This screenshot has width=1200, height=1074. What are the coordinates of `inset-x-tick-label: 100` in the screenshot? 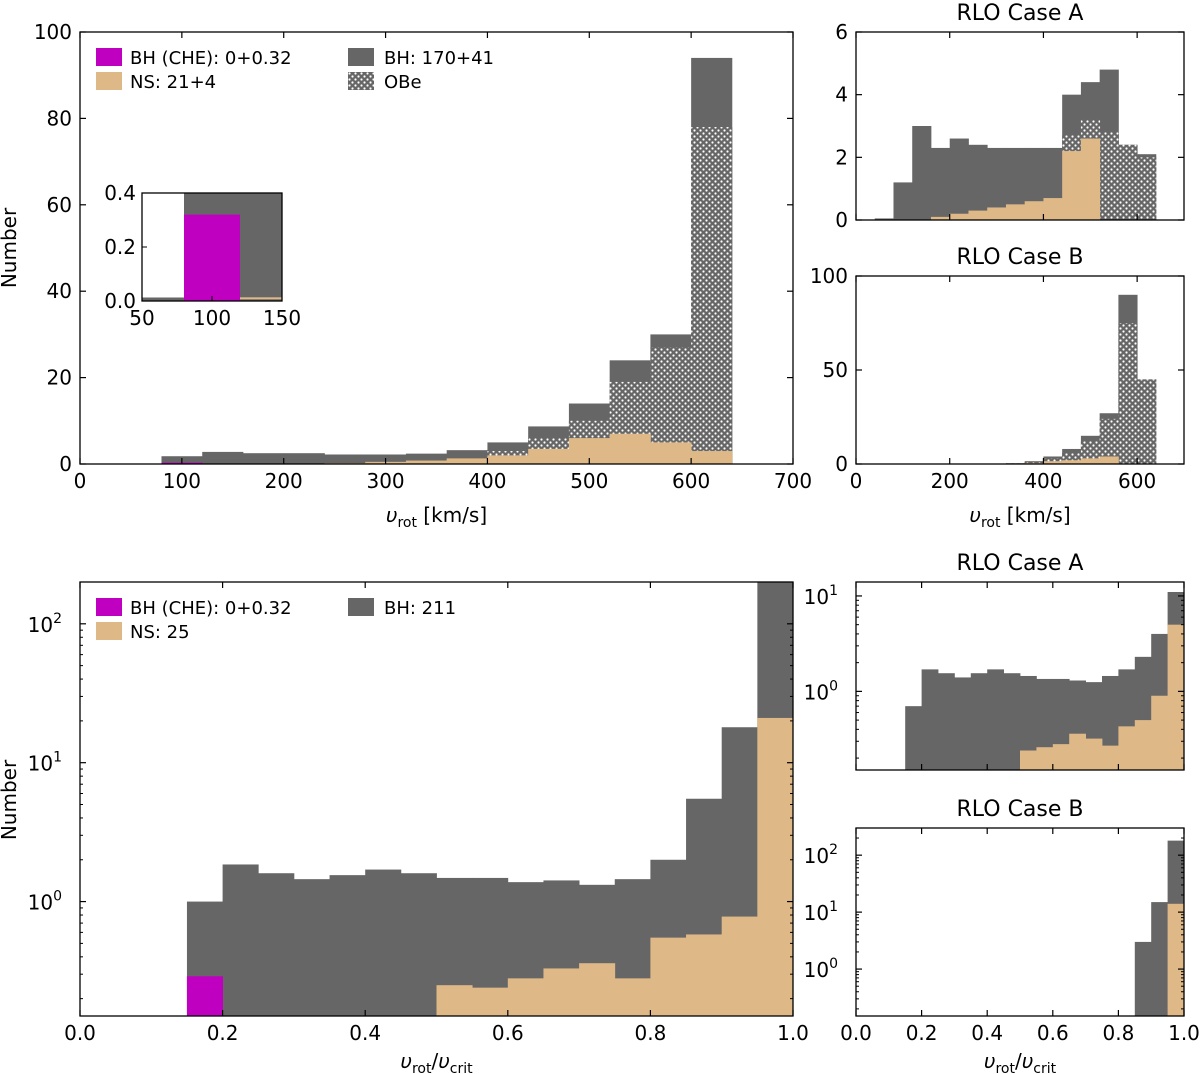 It's located at (212, 318).